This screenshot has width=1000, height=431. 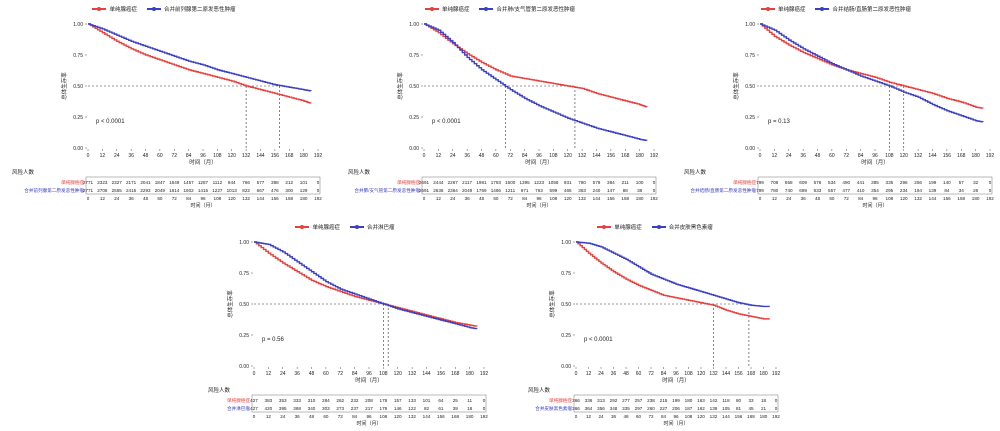 What do you see at coordinates (689, 408) in the screenshot?
I see `risk-cell: 187` at bounding box center [689, 408].